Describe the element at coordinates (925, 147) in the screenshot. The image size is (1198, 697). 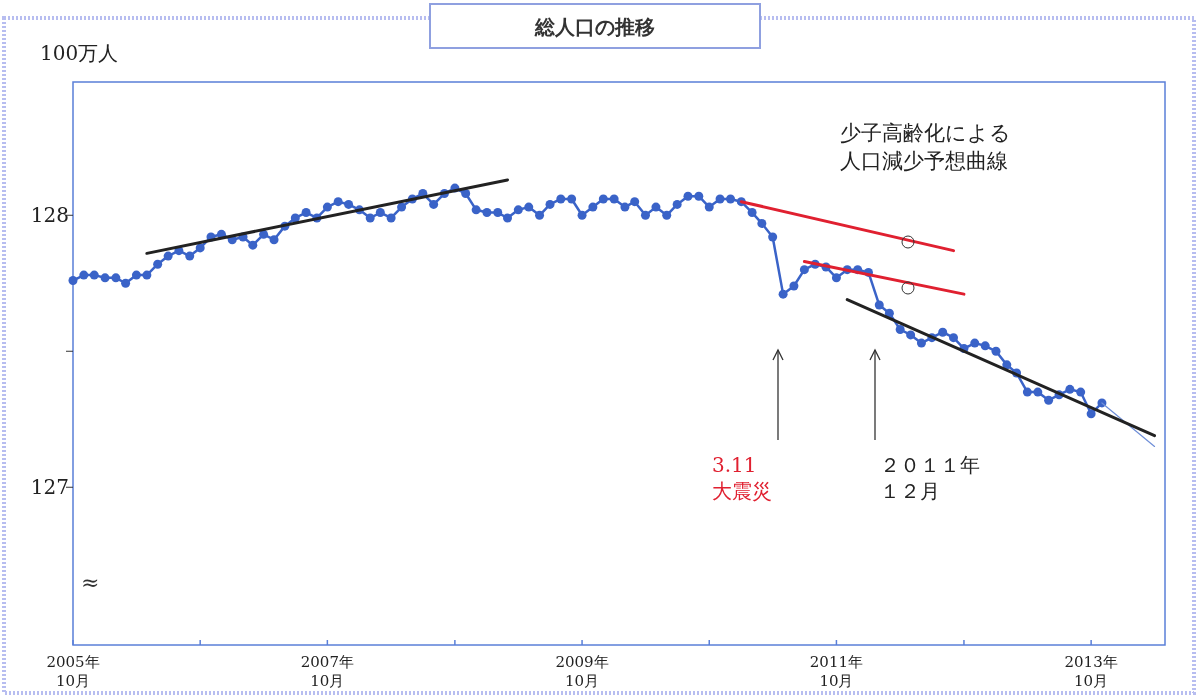
I see `annotation: 少子高齢化による人口減少予想曲線` at that location.